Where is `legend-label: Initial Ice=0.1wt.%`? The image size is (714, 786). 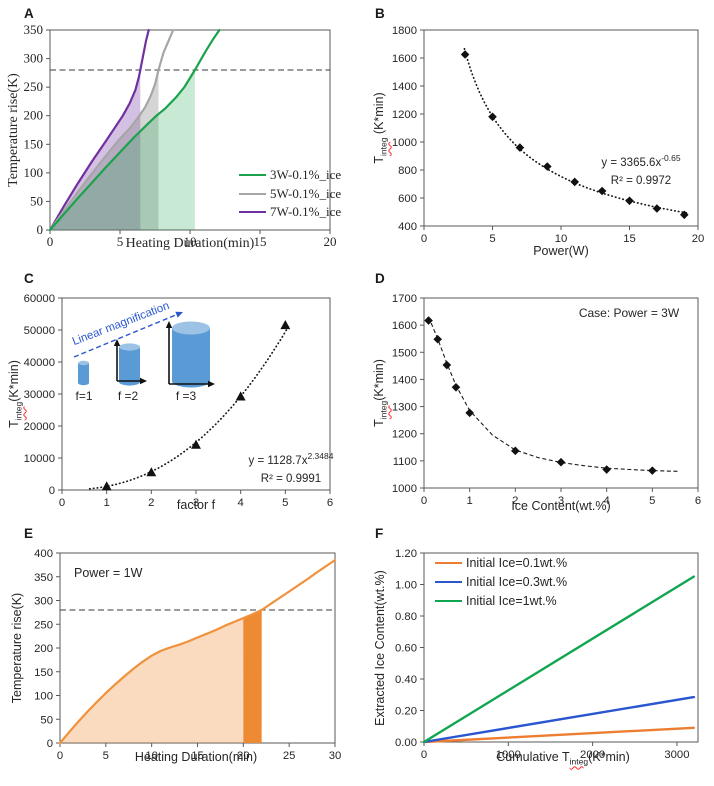 legend-label: Initial Ice=0.1wt.% is located at coordinates (517, 562).